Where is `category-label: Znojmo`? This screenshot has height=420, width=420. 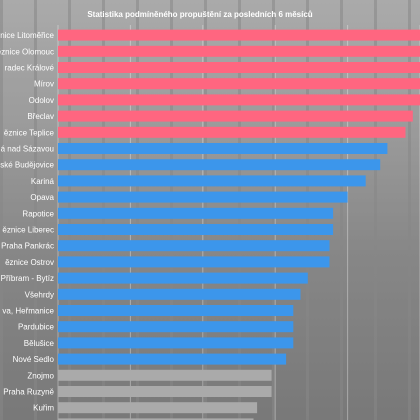 category-label: Znojmo is located at coordinates (40, 375).